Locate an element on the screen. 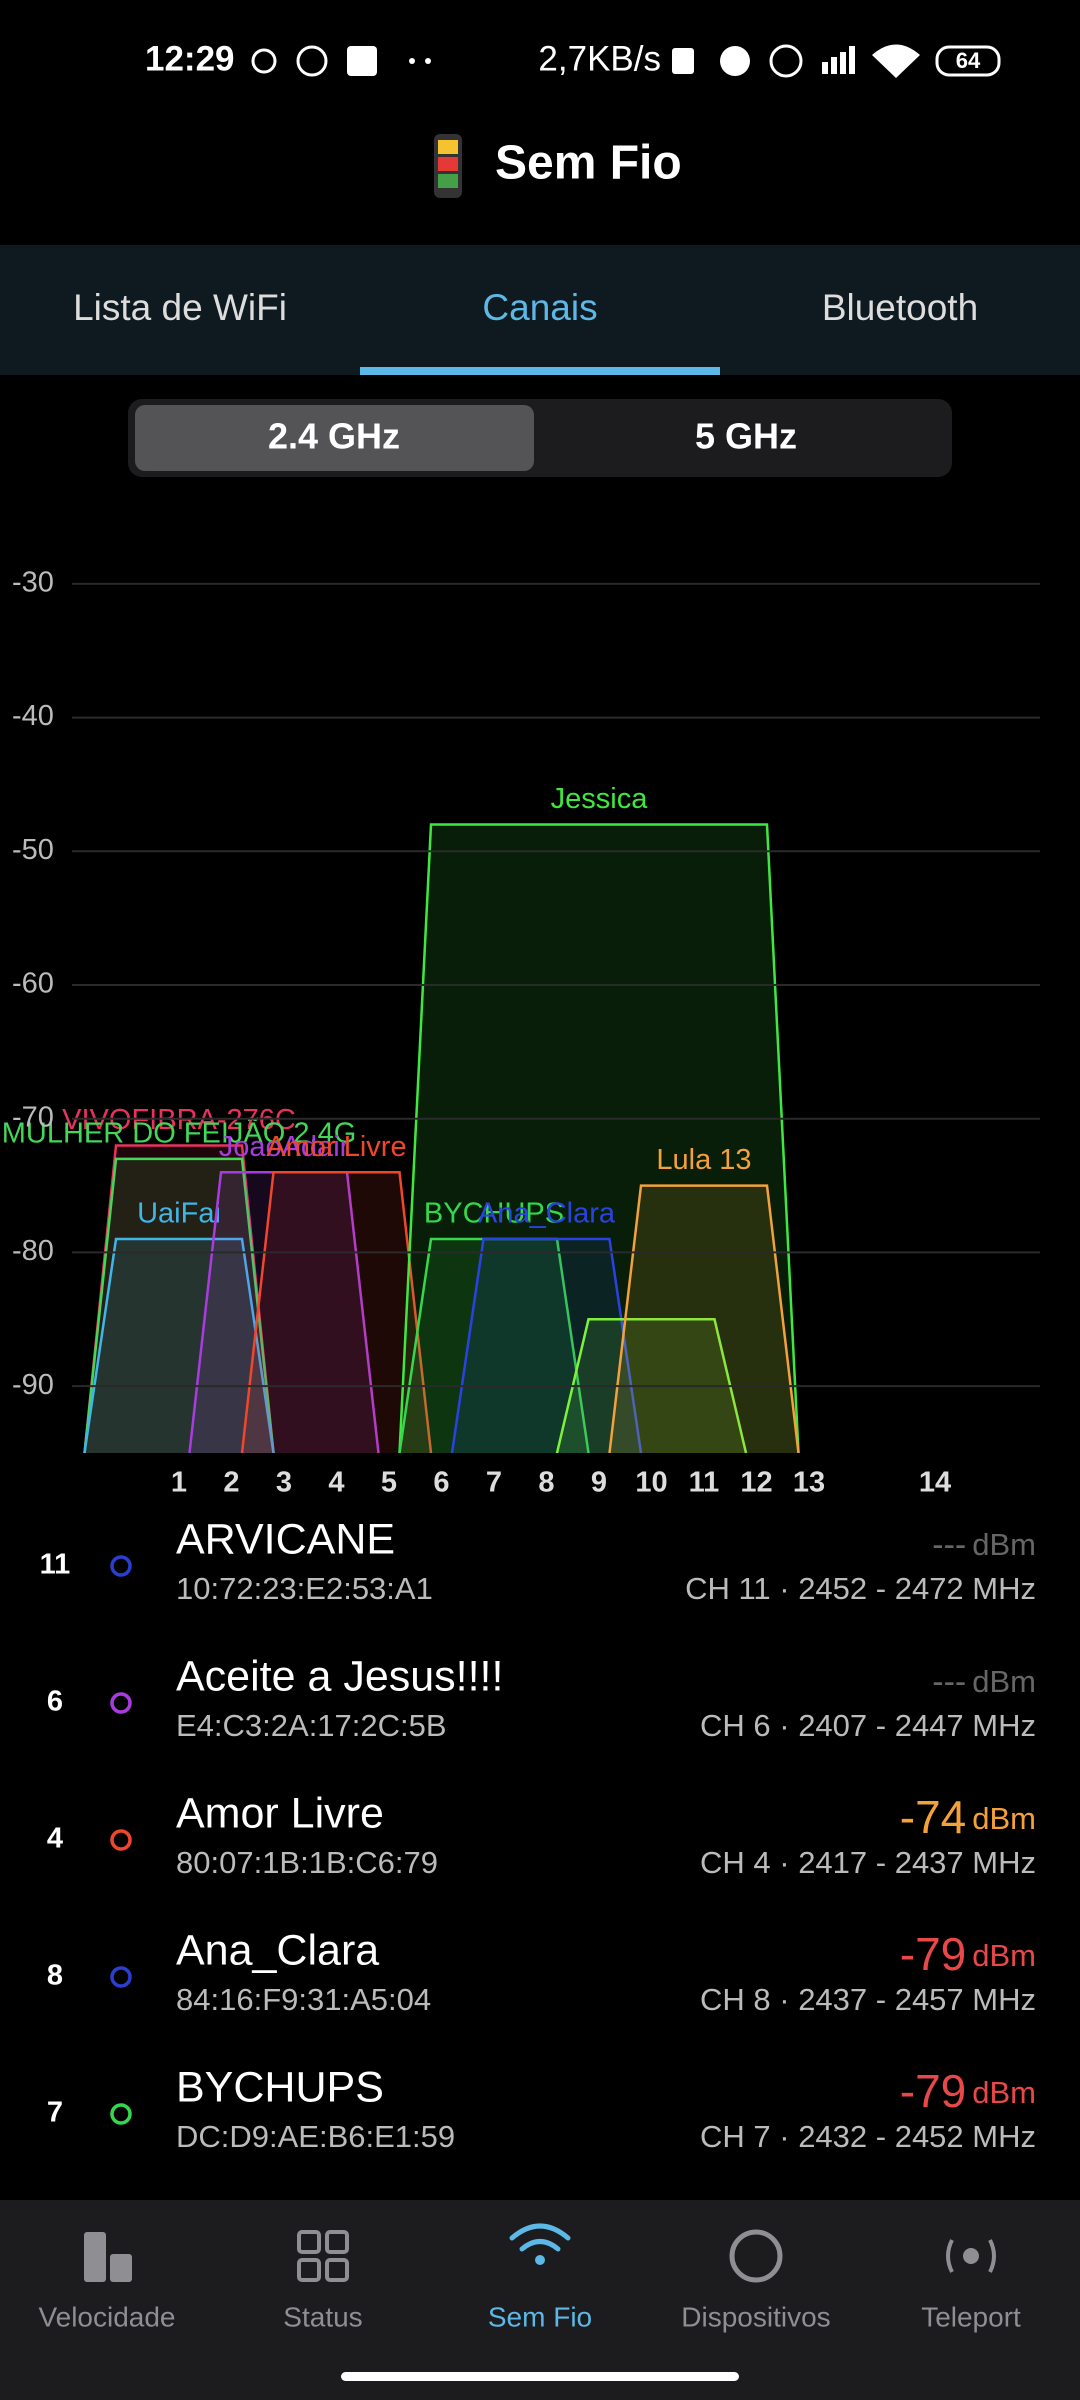 The image size is (1080, 2400). tab-active: Canais is located at coordinates (539, 307).